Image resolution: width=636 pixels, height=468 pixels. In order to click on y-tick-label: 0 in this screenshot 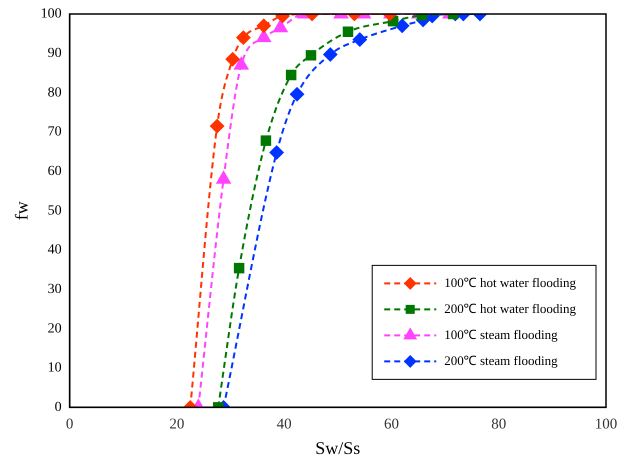, I will do `click(58, 408)`.